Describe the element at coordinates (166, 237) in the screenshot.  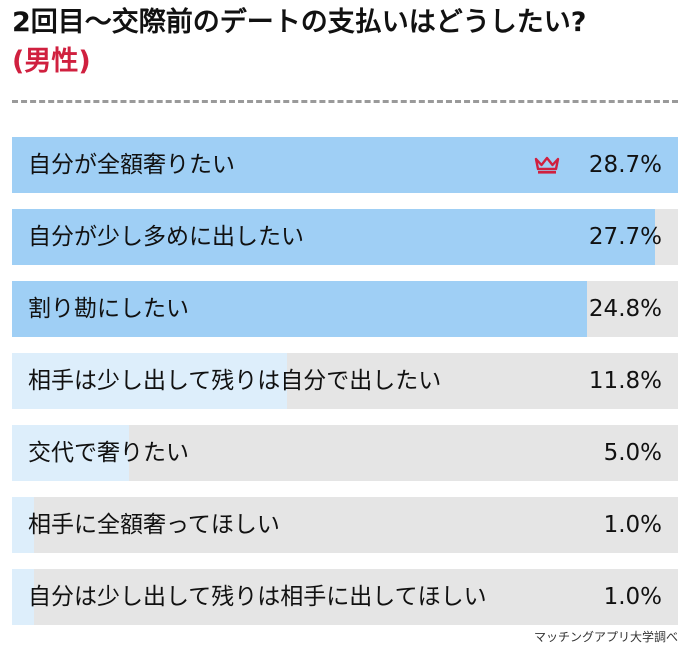
I see `category-label: 自分が少し多めに出したい` at that location.